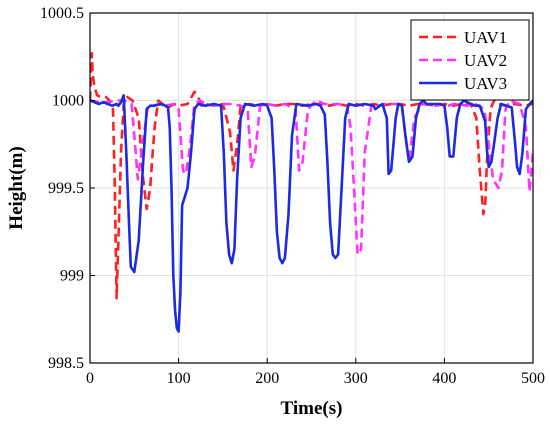  Describe the element at coordinates (72, 276) in the screenshot. I see `y-tick-label: 999` at that location.